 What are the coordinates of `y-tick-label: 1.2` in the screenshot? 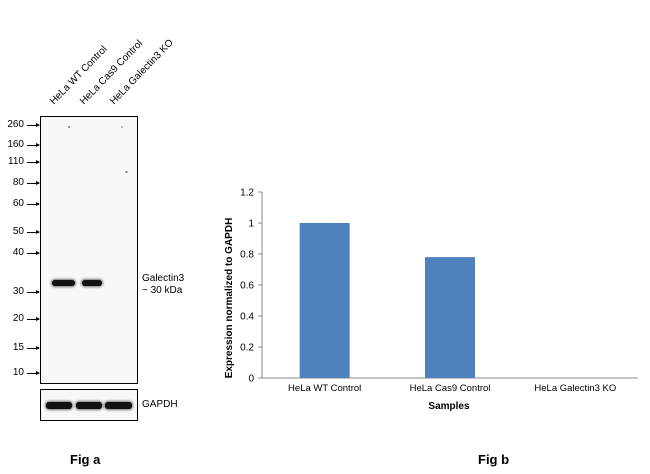 It's located at (247, 193).